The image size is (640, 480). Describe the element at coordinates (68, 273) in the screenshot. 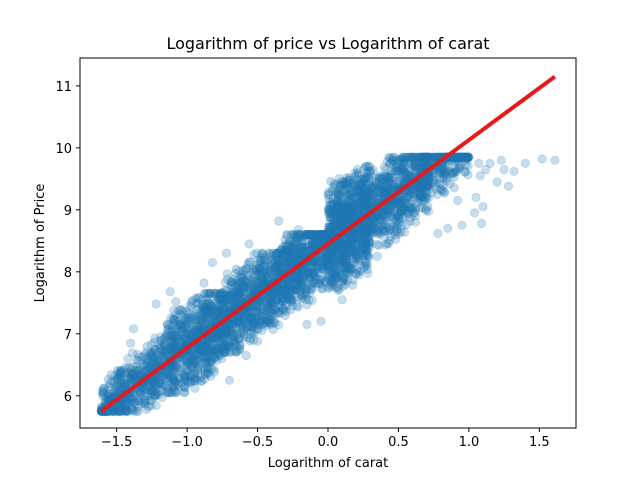

I see `y-tick-label: 8` at that location.